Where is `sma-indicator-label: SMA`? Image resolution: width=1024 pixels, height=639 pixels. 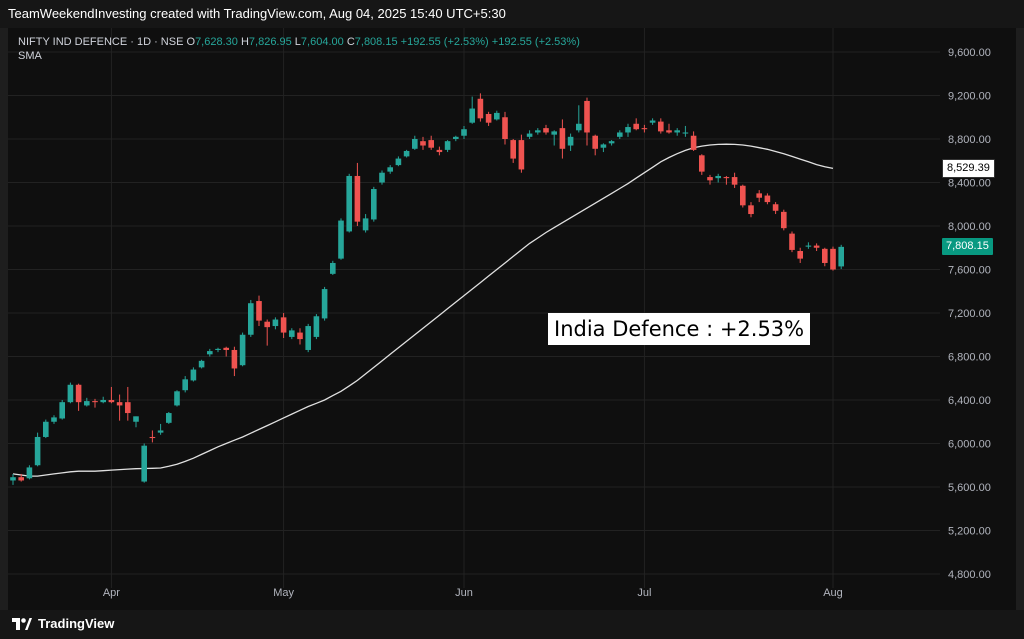 sma-indicator-label: SMA is located at coordinates (30, 56).